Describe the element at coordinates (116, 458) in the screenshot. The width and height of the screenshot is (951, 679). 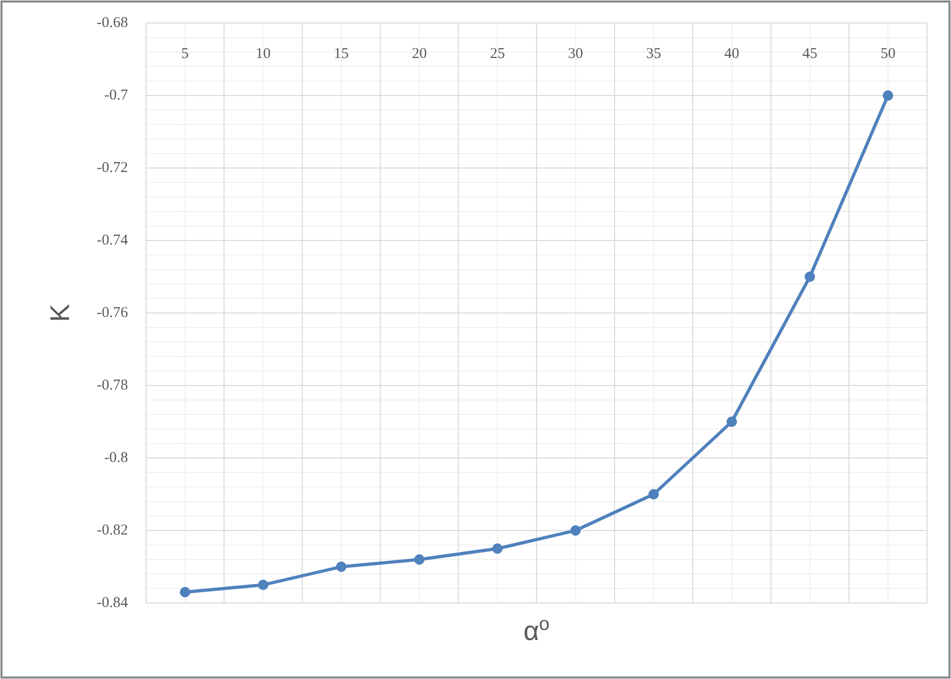
I see `y-tick-label: -0.8` at that location.